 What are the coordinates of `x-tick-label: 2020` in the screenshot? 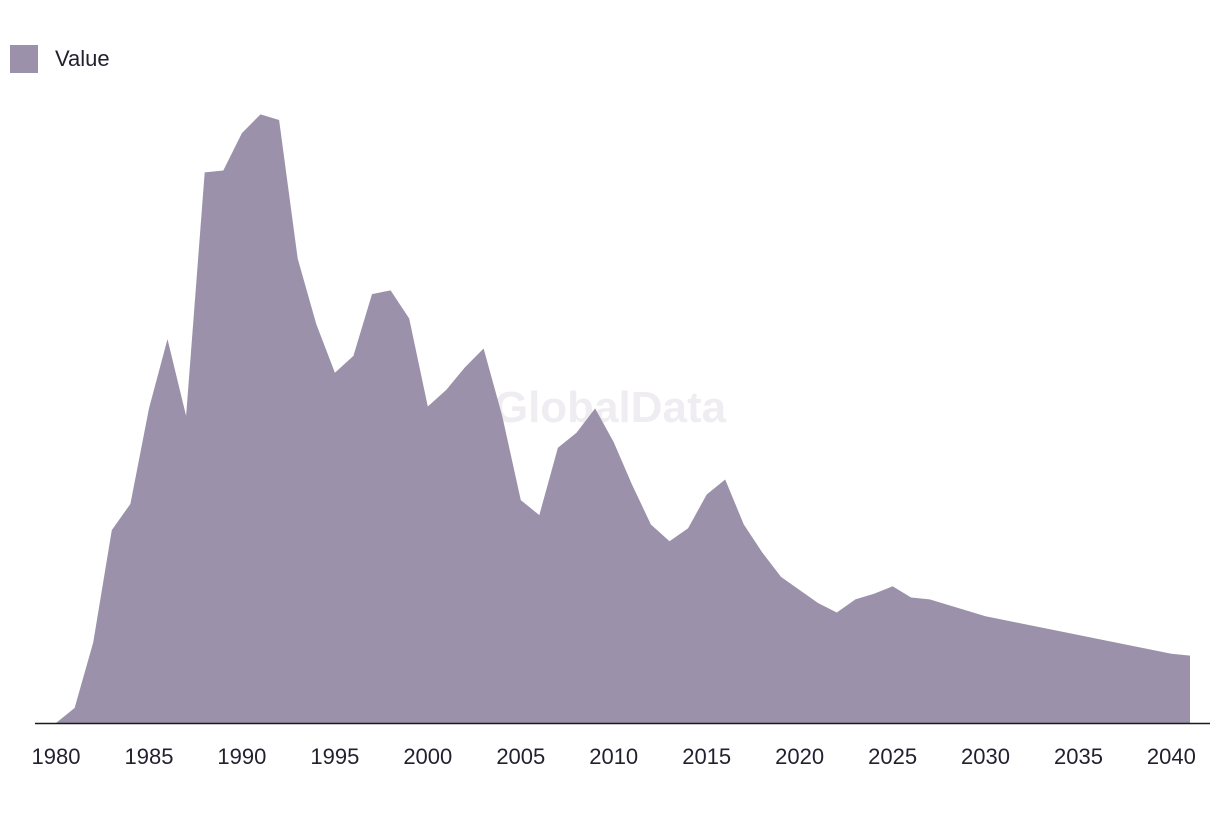 It's located at (799, 756).